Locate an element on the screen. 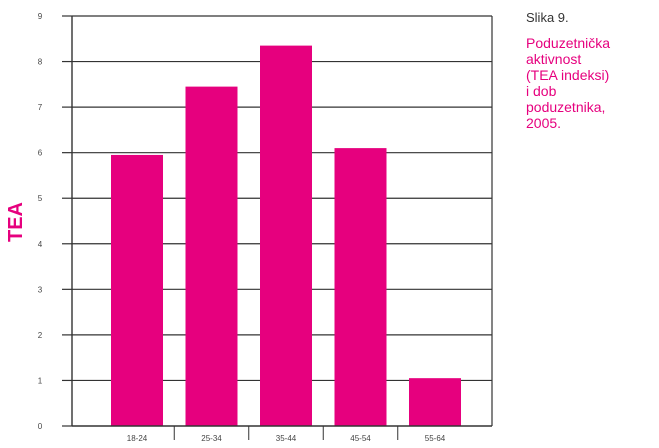 Image resolution: width=659 pixels, height=448 pixels. x-tick-label: 45-54 is located at coordinates (360, 438).